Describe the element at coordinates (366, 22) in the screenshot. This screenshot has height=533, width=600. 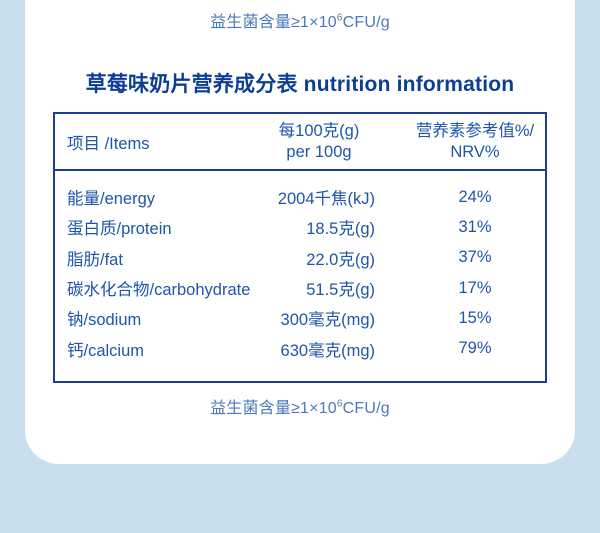
I see `probiotic-note-top-suffix: CFU/g` at that location.